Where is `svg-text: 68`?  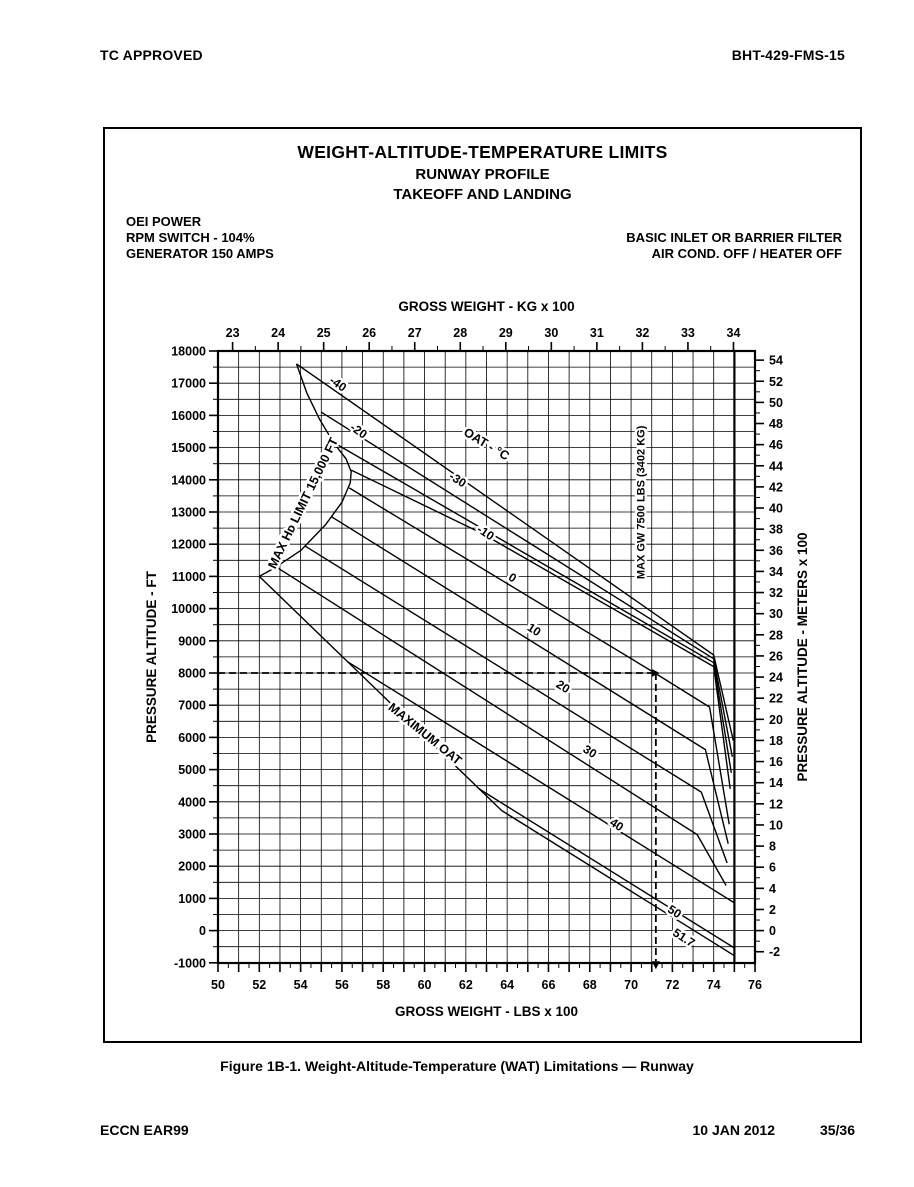 svg-text: 68 is located at coordinates (590, 985).